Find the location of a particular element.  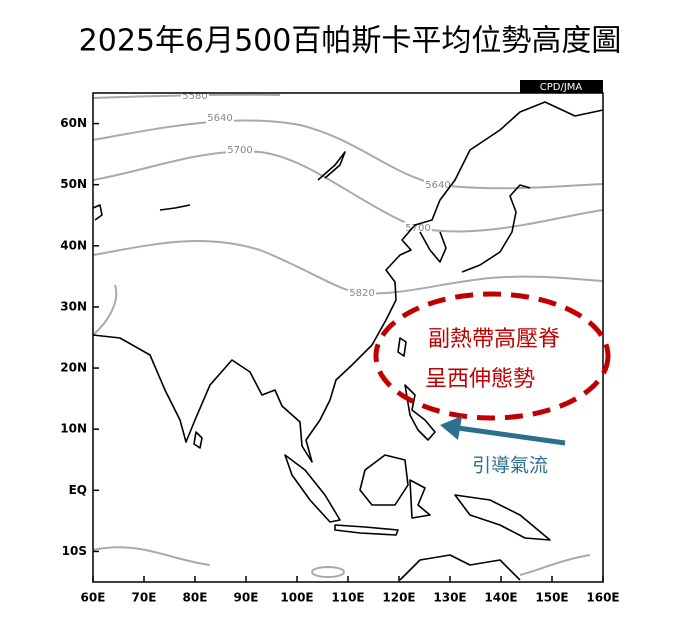

annotation: 呈西伸態勢 is located at coordinates (480, 379).